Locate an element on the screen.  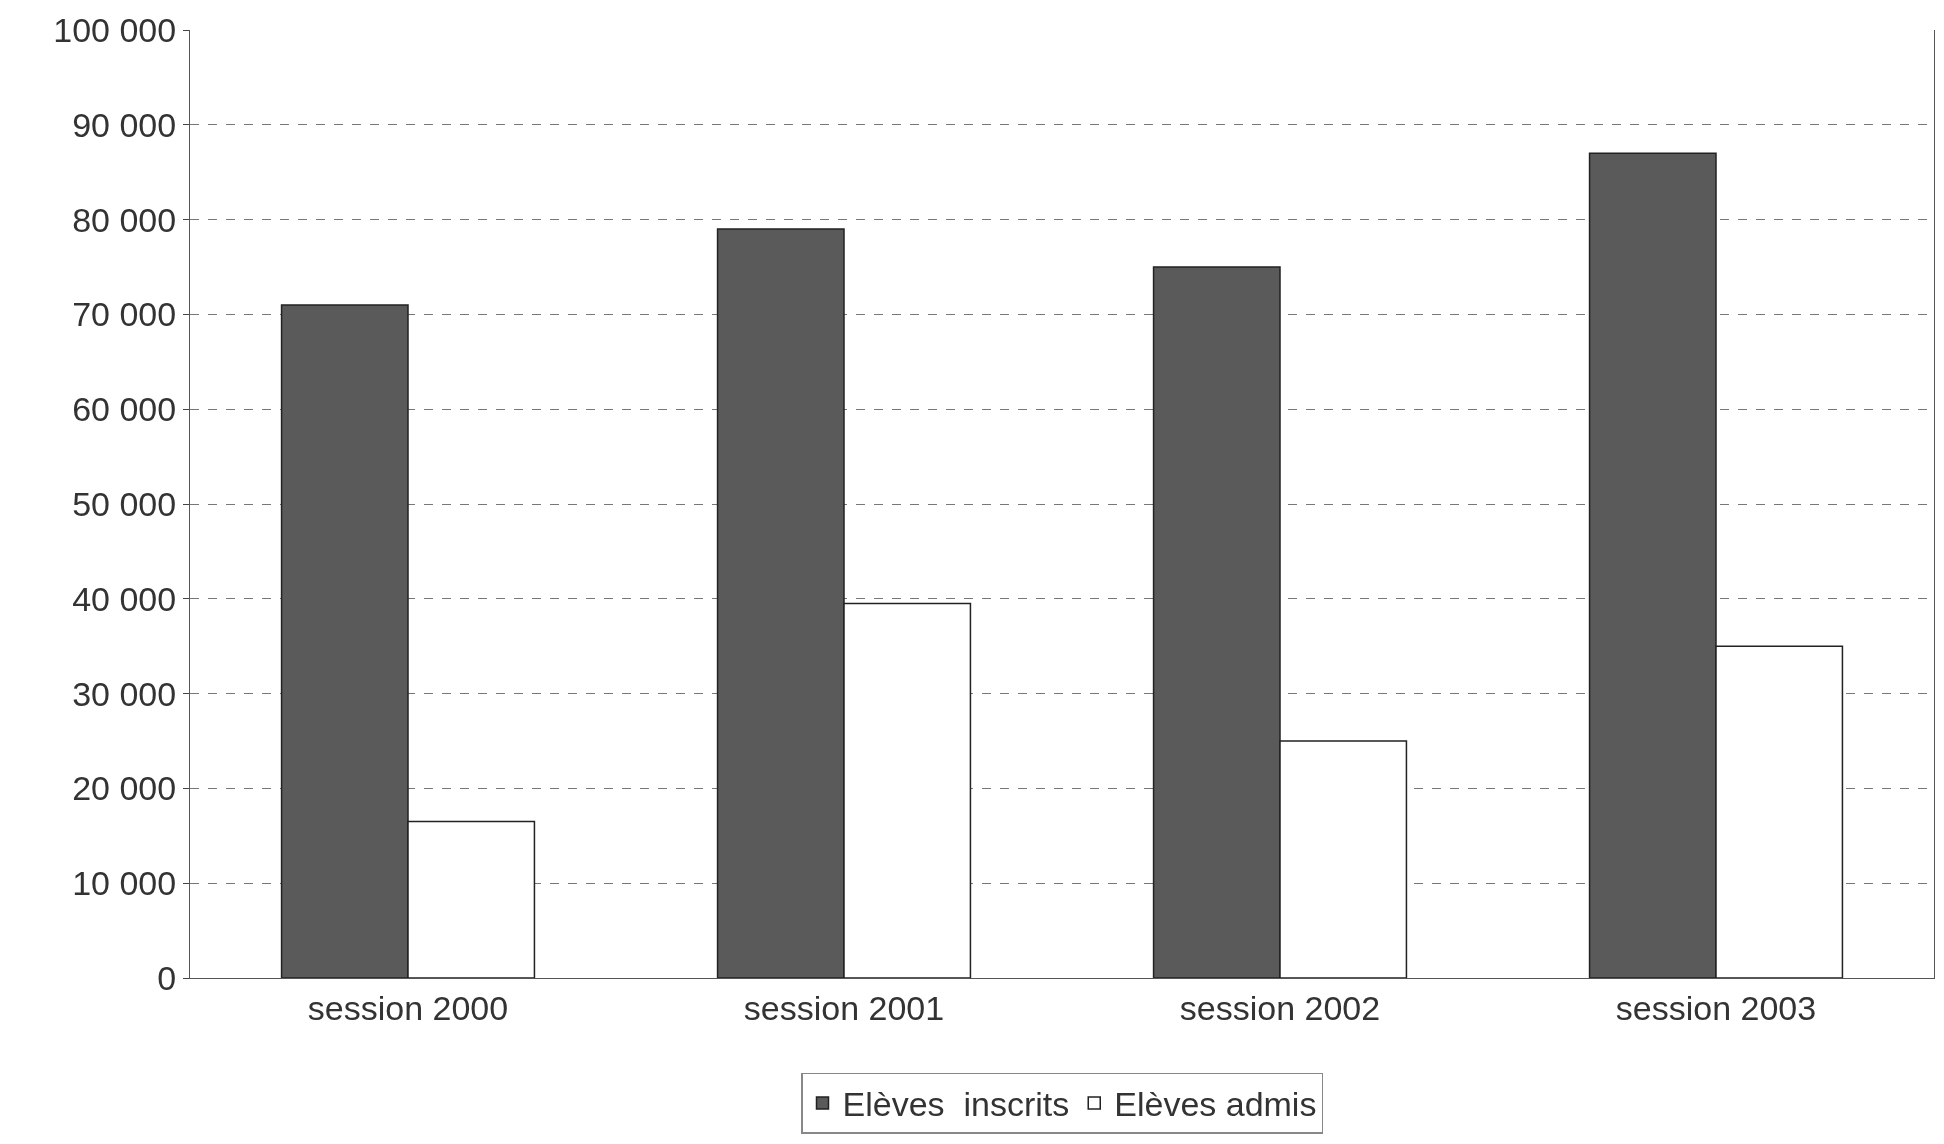
x-tick-label: session 2001 is located at coordinates (844, 1007).